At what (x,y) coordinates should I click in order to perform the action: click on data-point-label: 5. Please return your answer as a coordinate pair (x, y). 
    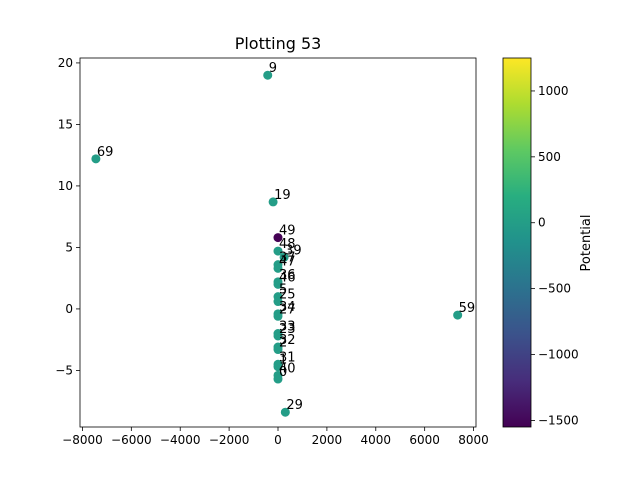
    Looking at the image, I should click on (283, 290).